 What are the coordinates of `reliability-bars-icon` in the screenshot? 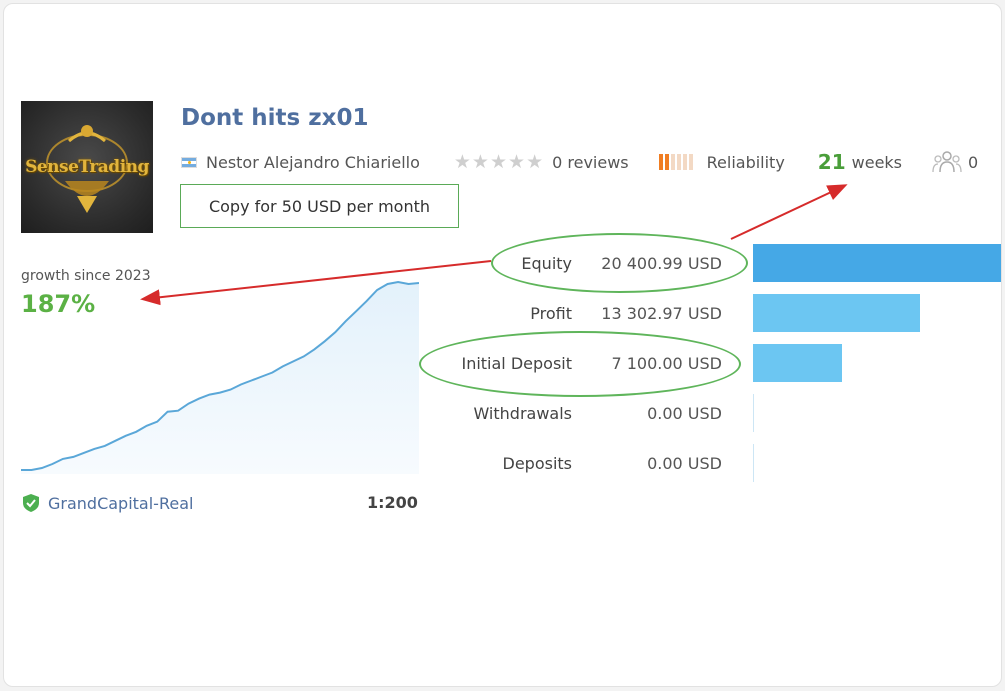 It's located at (676, 162).